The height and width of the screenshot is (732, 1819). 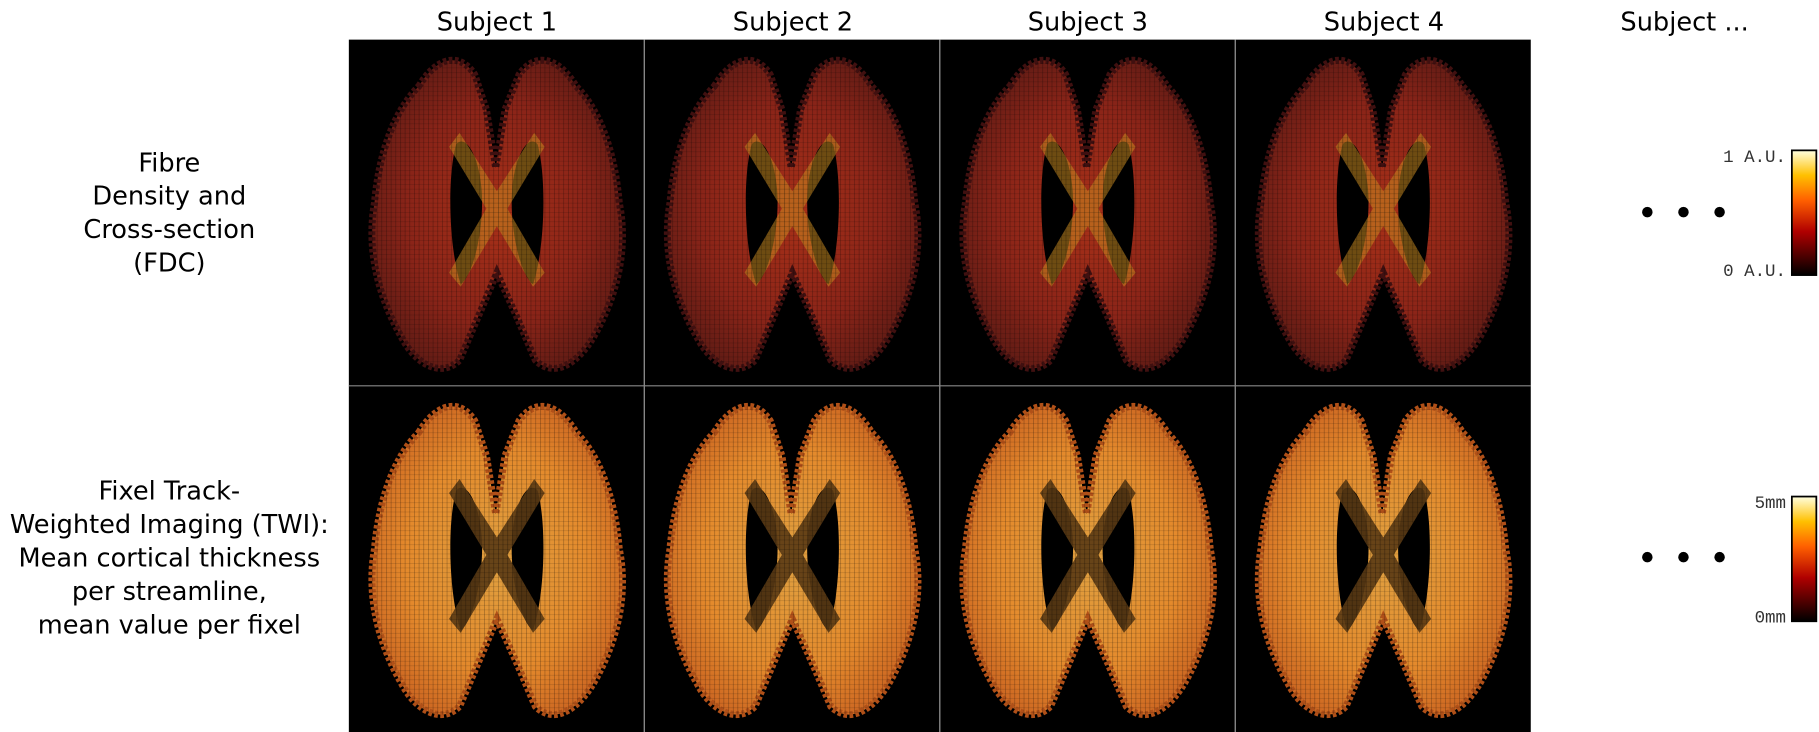 I want to click on row-label: mean value per fixel, so click(x=169, y=625).